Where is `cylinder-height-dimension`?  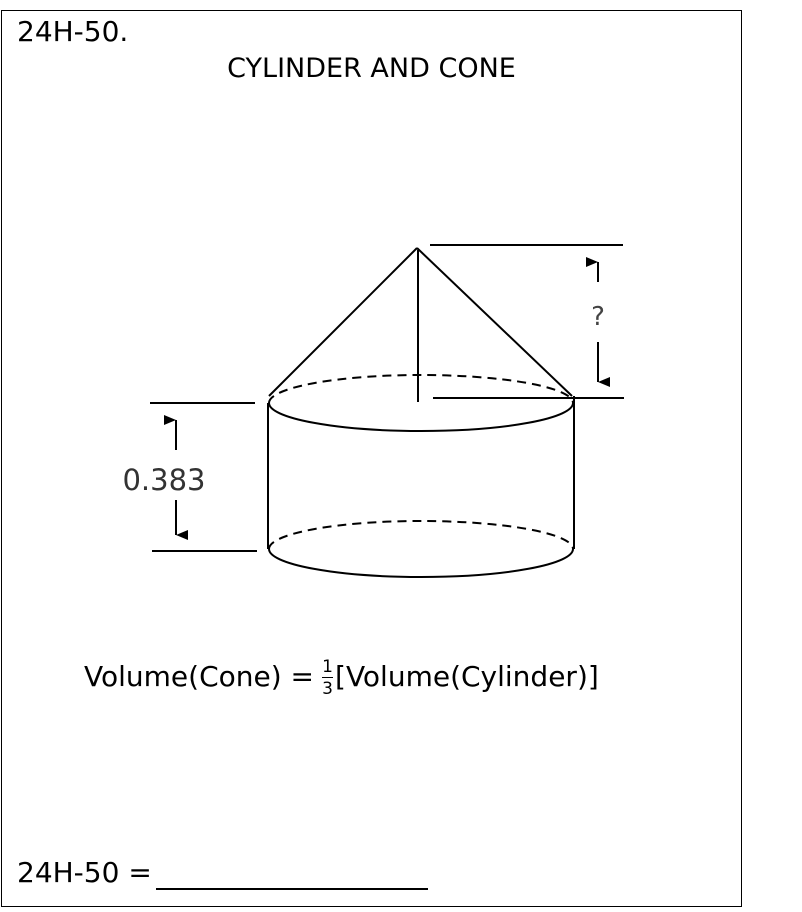 cylinder-height-dimension is located at coordinates (203, 477).